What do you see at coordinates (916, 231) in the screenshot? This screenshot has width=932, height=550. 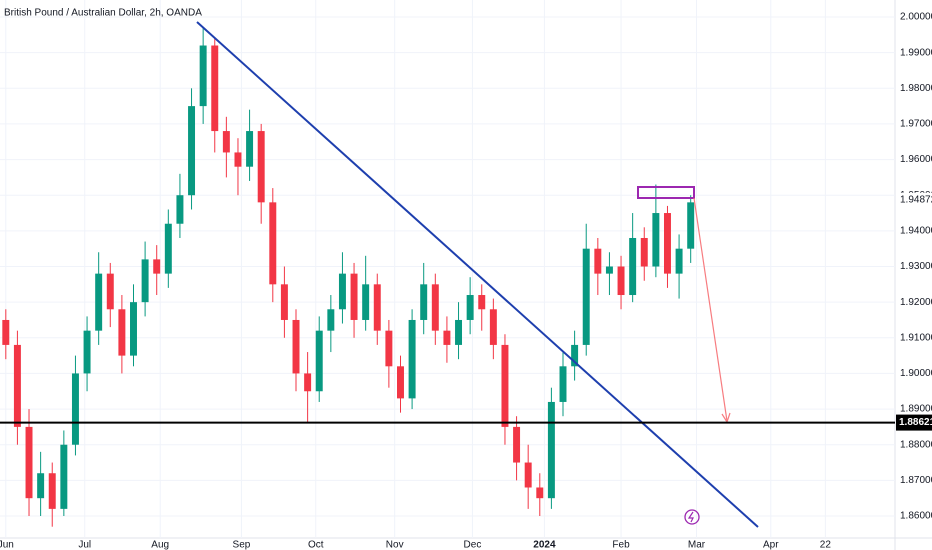 I see `y-tick-label: 1.94000` at bounding box center [916, 231].